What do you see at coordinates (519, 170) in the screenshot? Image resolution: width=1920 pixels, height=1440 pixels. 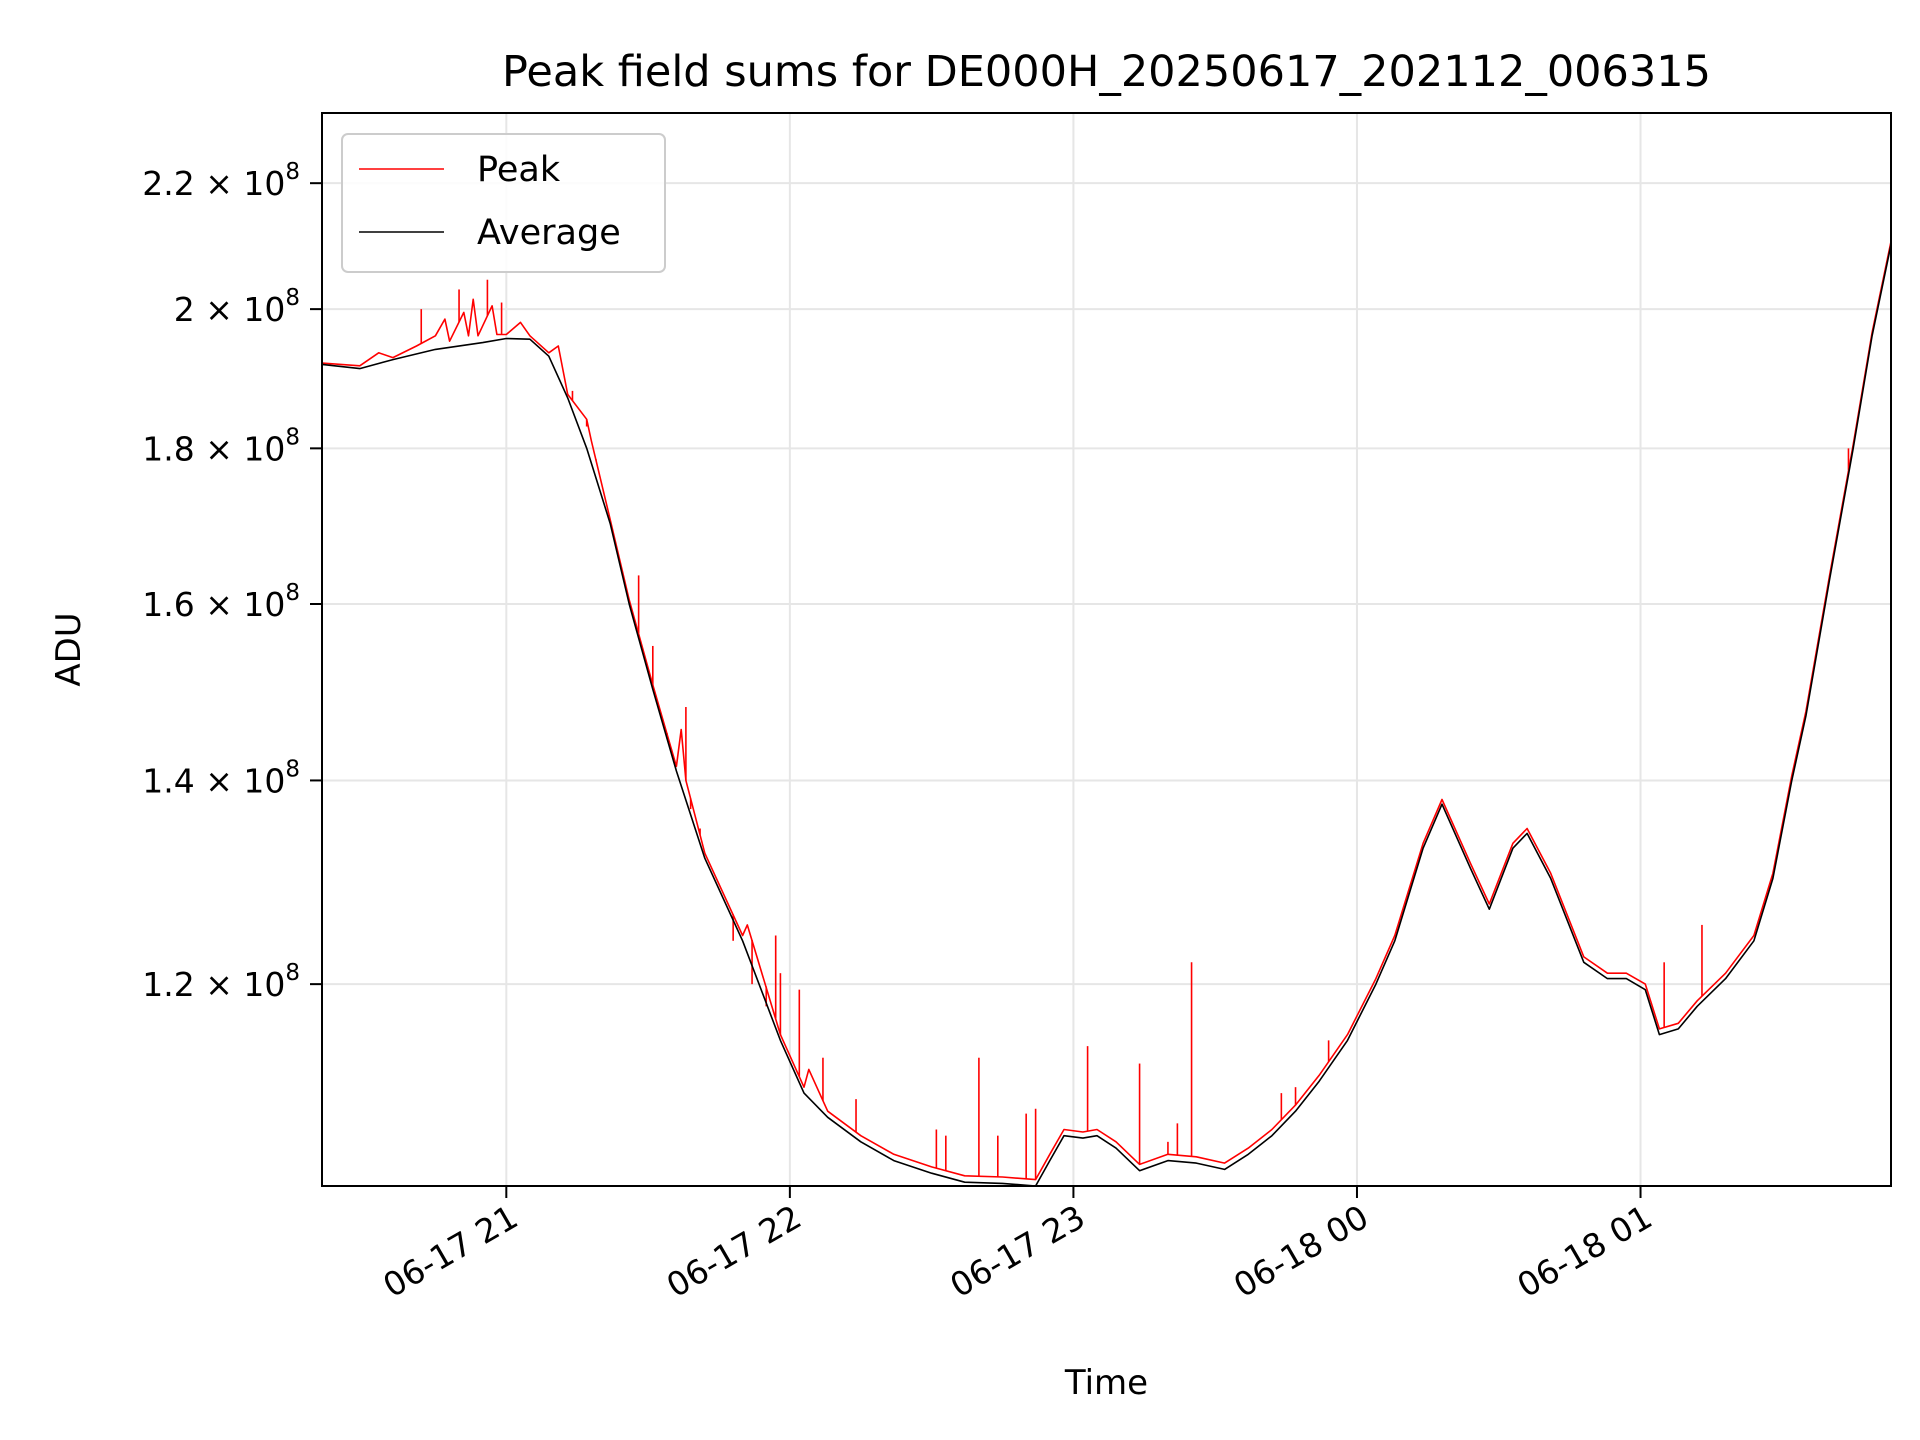 I see `legend-label-peak: Peak` at bounding box center [519, 170].